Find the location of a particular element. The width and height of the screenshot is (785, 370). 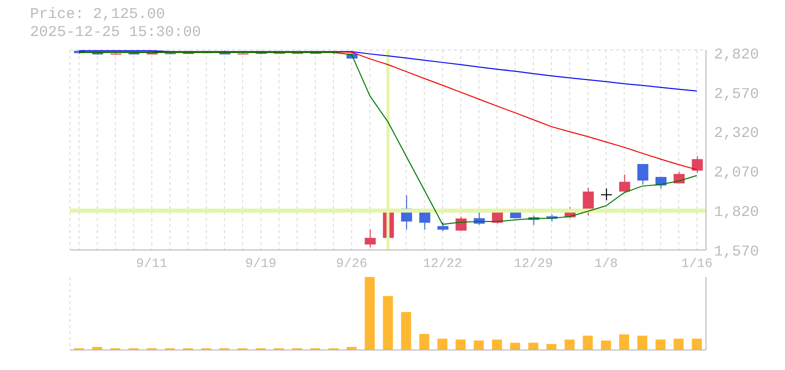

x-tick-label: 9/19 is located at coordinates (260, 264).